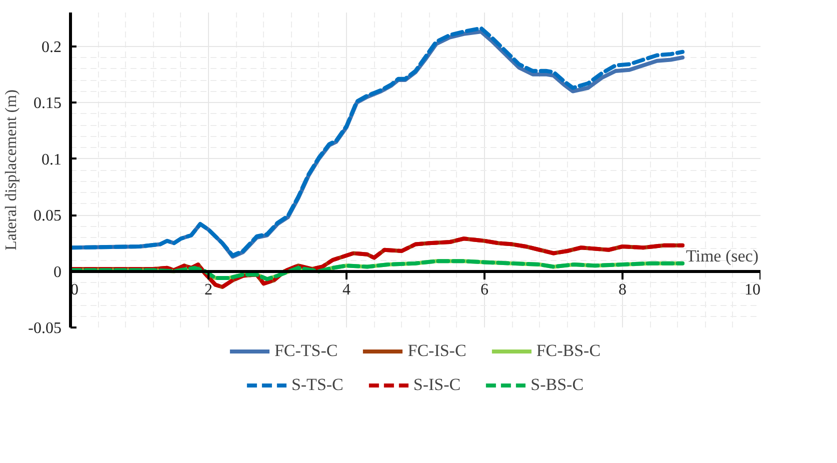 The height and width of the screenshot is (463, 837). What do you see at coordinates (557, 385) in the screenshot?
I see `legend-label: S-BS-C` at bounding box center [557, 385].